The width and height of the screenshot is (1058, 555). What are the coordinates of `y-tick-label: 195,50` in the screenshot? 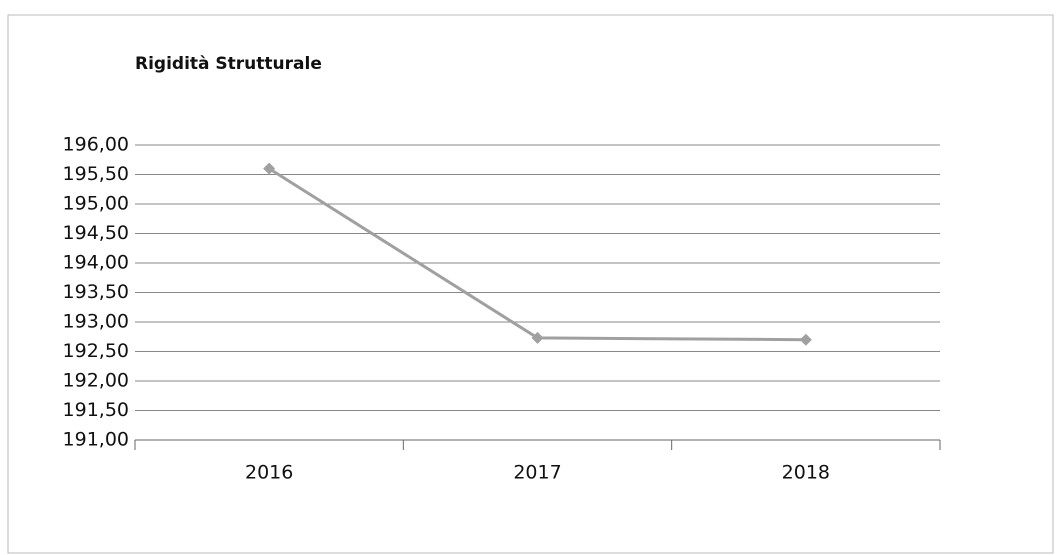 It's located at (96, 174).